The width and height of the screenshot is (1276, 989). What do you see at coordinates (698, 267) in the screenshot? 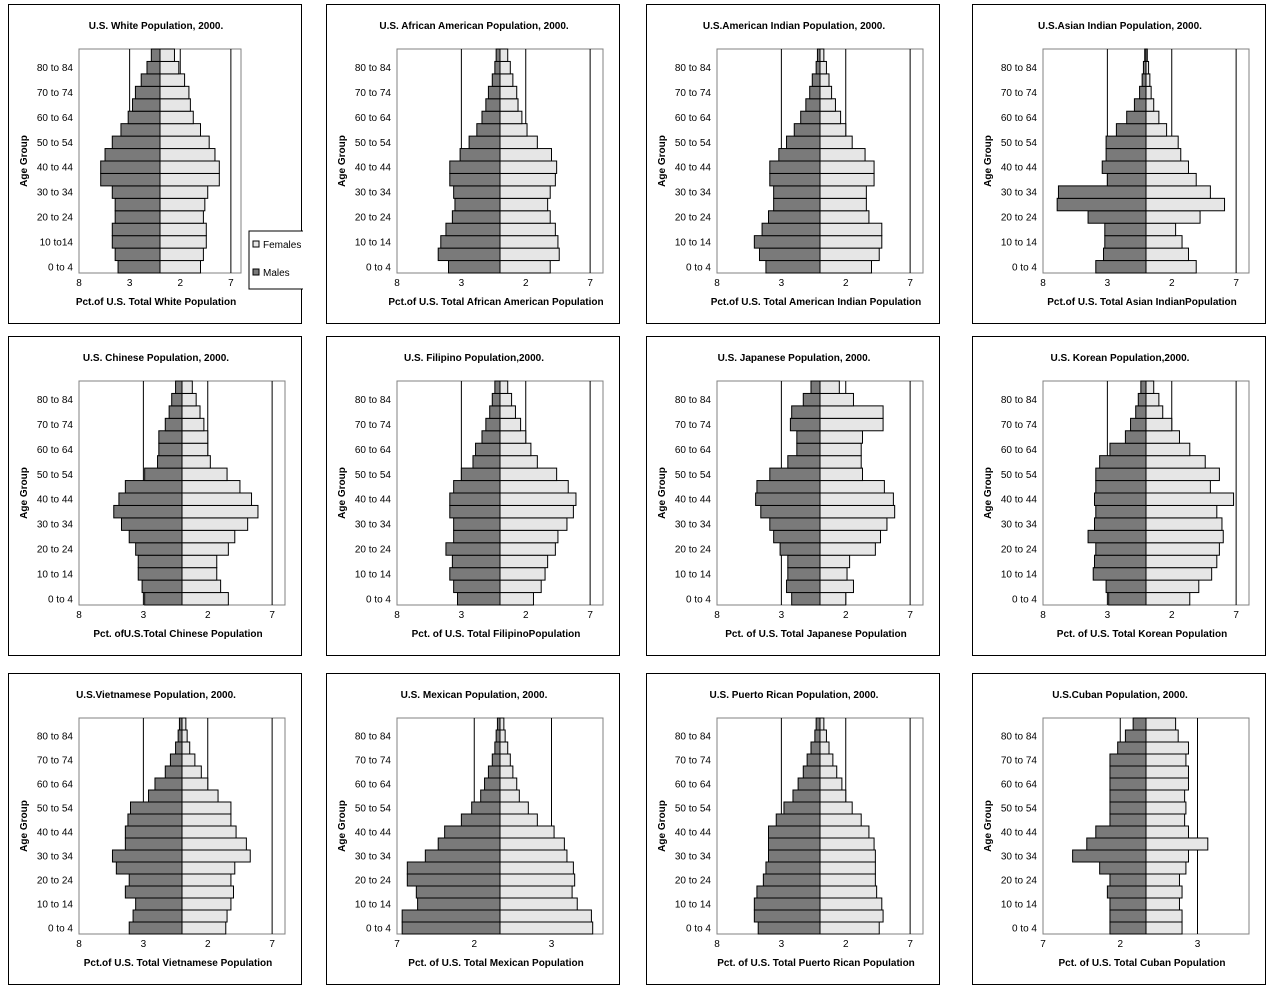
I see `y-tick-label: 0 to 4` at bounding box center [698, 267].